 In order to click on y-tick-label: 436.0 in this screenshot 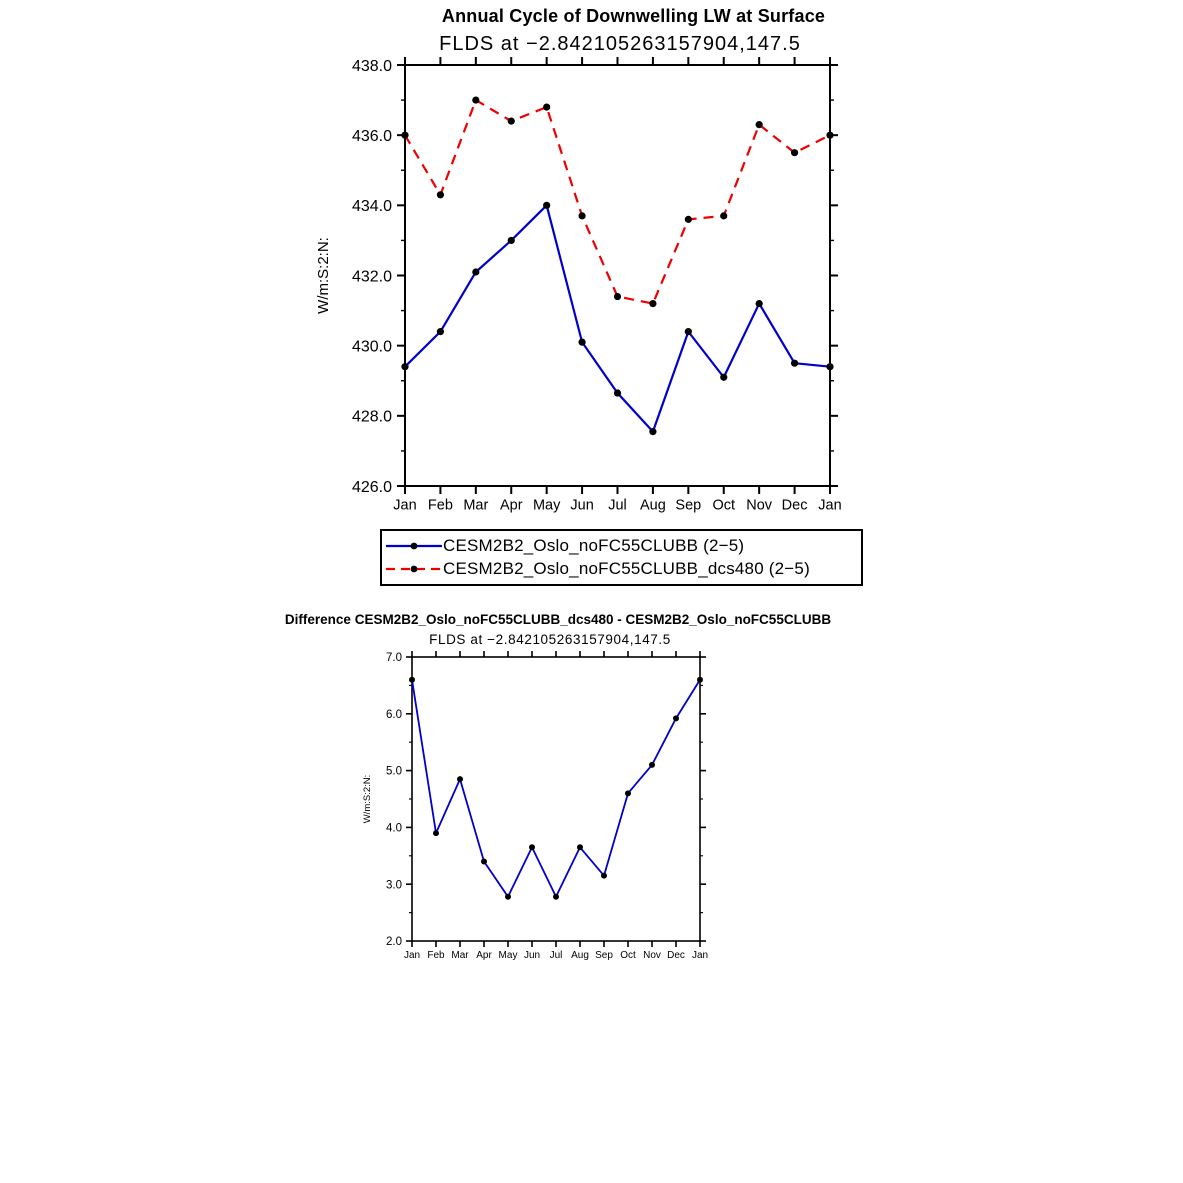, I will do `click(372, 136)`.